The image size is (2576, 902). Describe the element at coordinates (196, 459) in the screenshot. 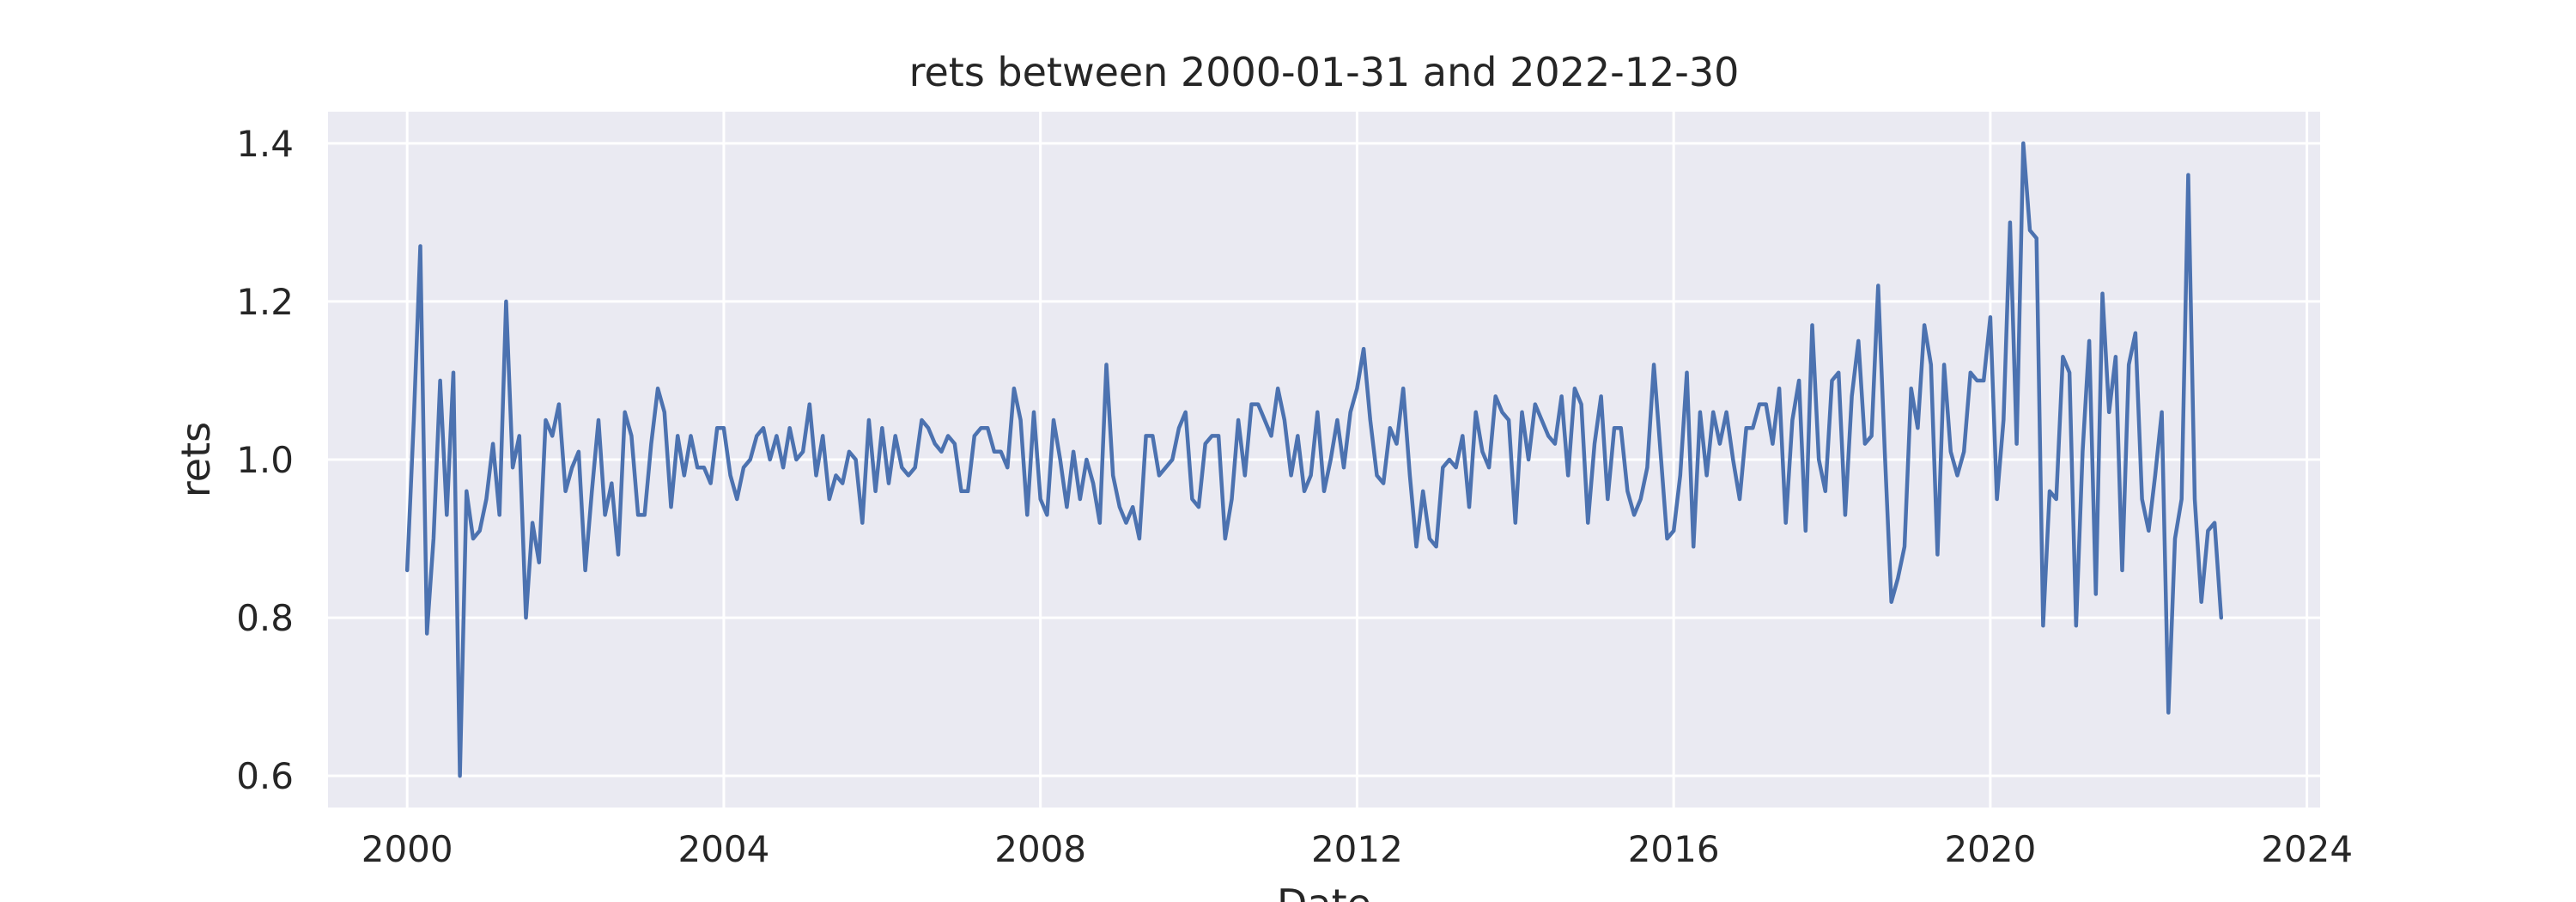

I see `y-axis-label: rets` at that location.